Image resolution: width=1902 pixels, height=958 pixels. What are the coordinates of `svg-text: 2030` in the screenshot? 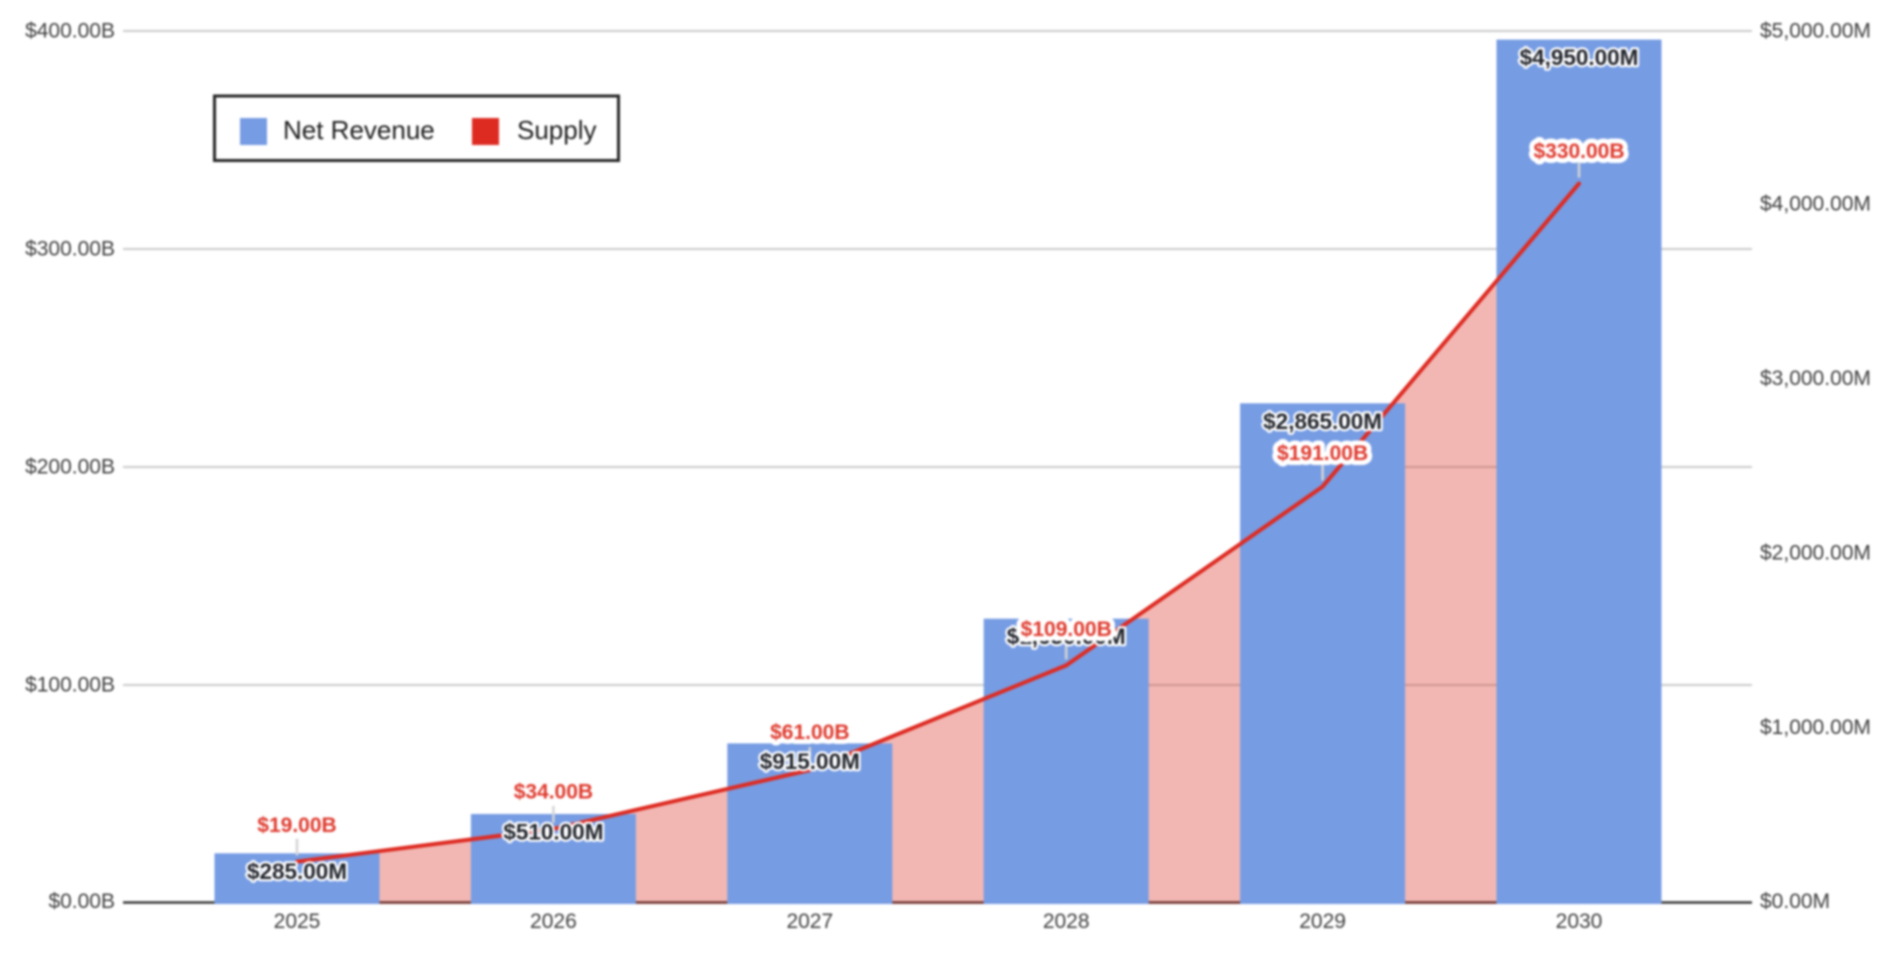 It's located at (1579, 921).